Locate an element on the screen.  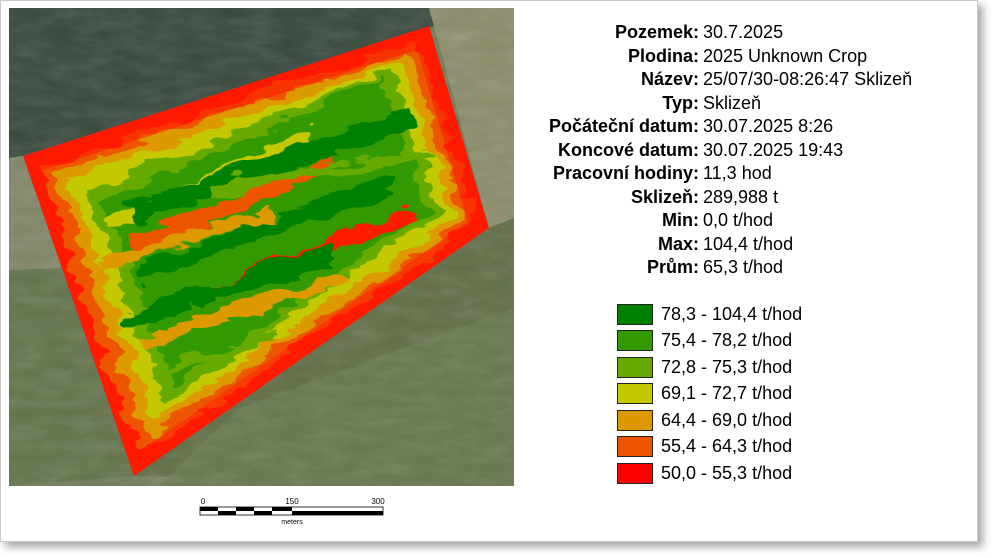
legend-label: 69,1 - 72,7 t/hod is located at coordinates (727, 393).